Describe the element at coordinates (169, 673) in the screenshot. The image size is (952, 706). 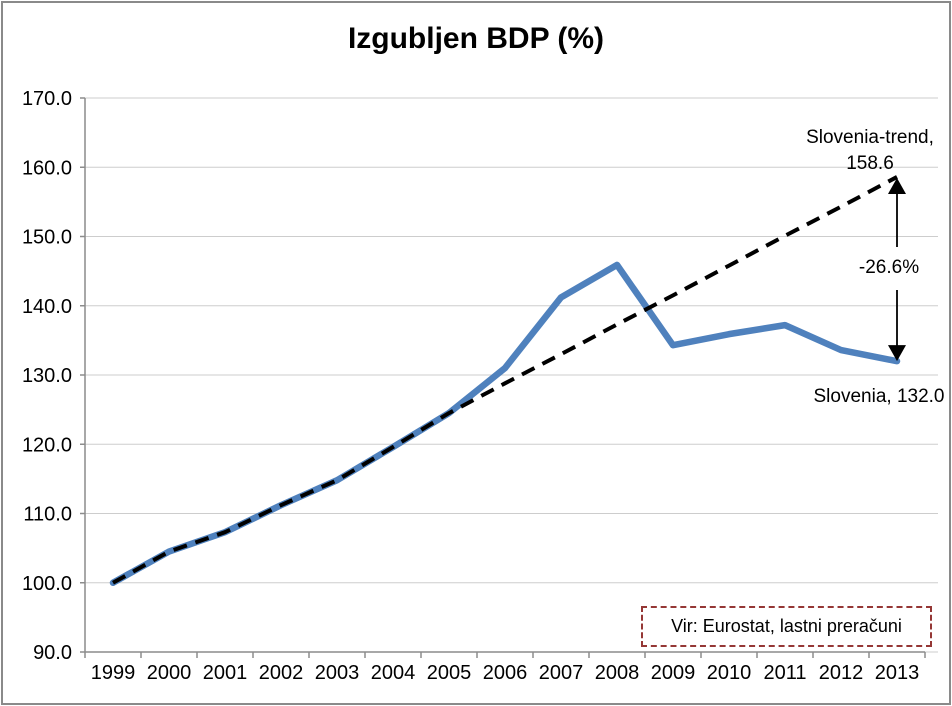
I see `x-axis-tick-label: 2000` at that location.